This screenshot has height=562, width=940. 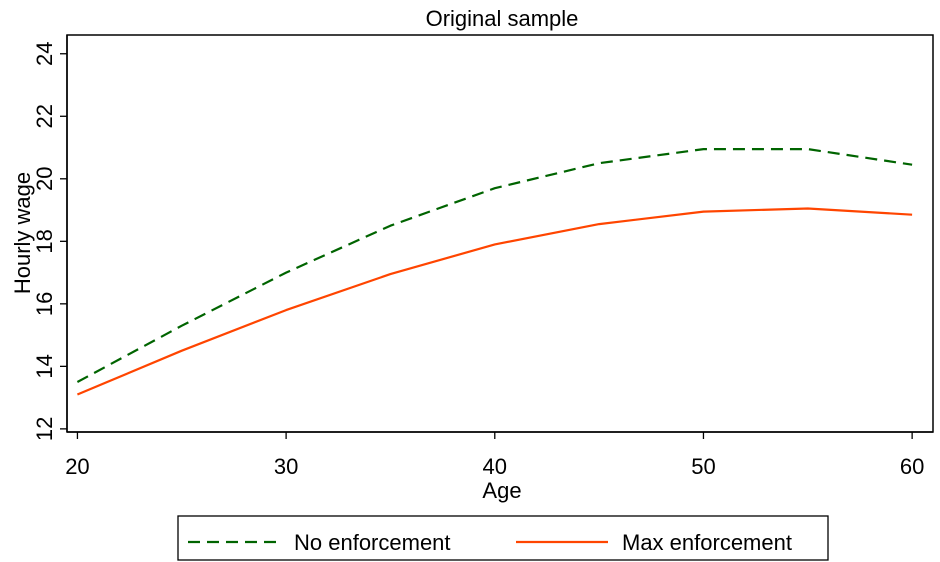 I want to click on x-tick-label: 50, so click(x=703, y=466).